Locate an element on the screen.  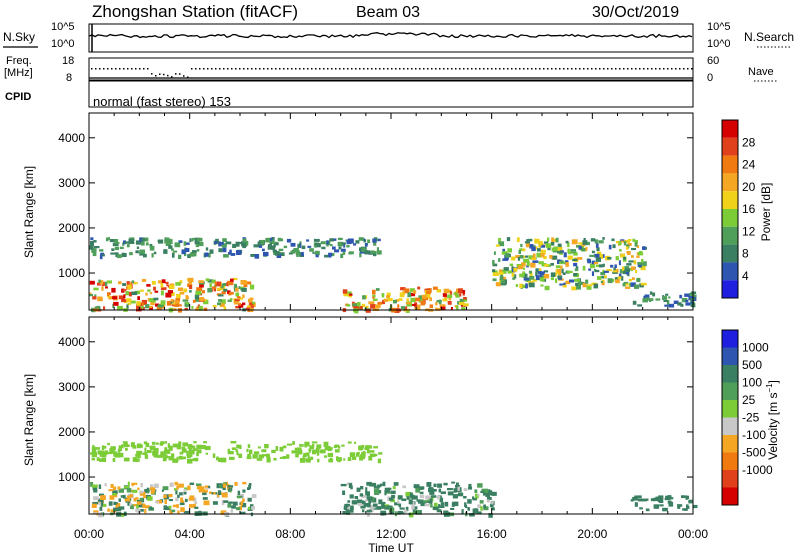
x-tick-label: 00:00 is located at coordinates (693, 534).